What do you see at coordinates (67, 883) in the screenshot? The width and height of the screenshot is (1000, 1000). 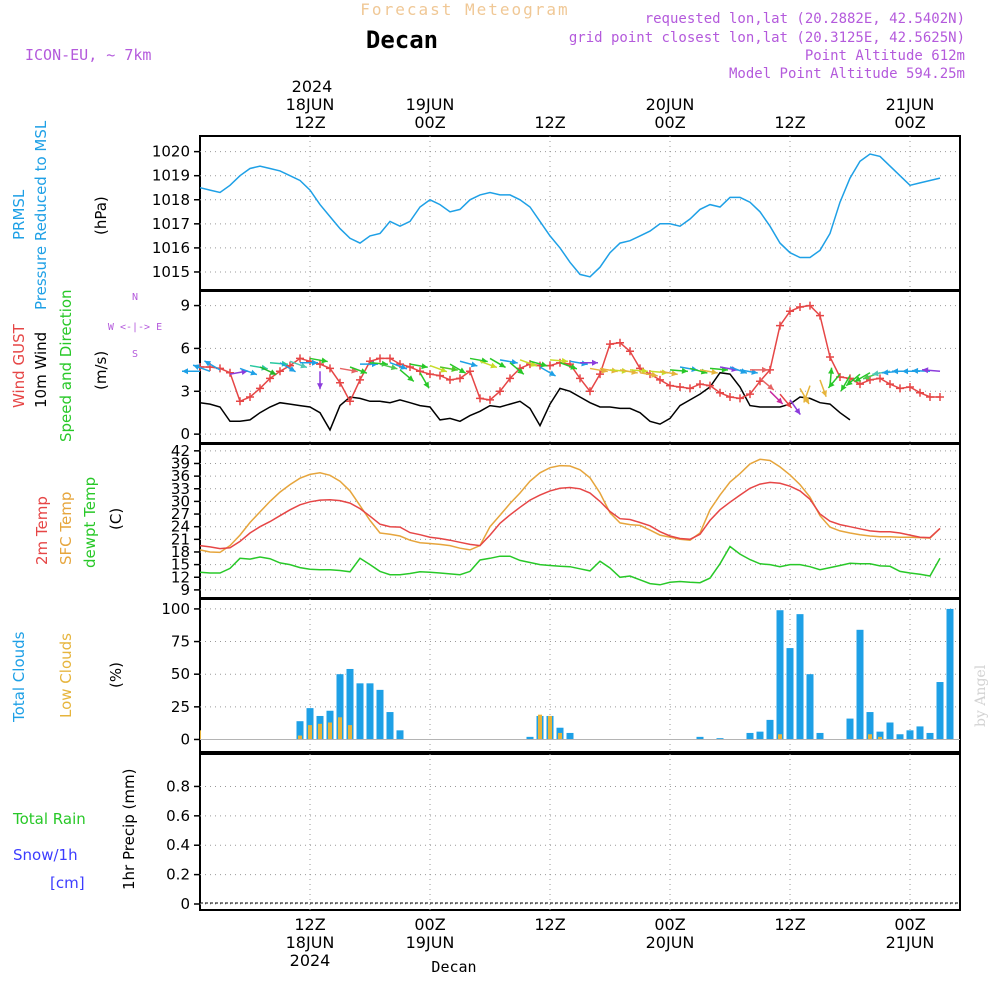 I see `snow-cm-label: [cm]` at bounding box center [67, 883].